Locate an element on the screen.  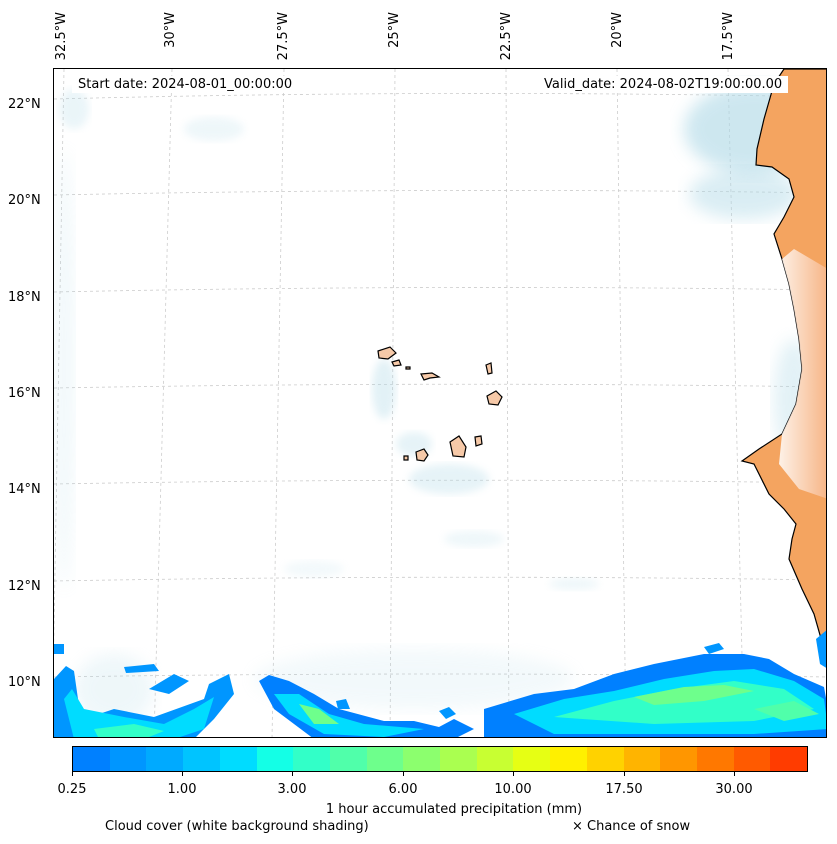
lon-tick-label: 32.5°W is located at coordinates (61, 36).